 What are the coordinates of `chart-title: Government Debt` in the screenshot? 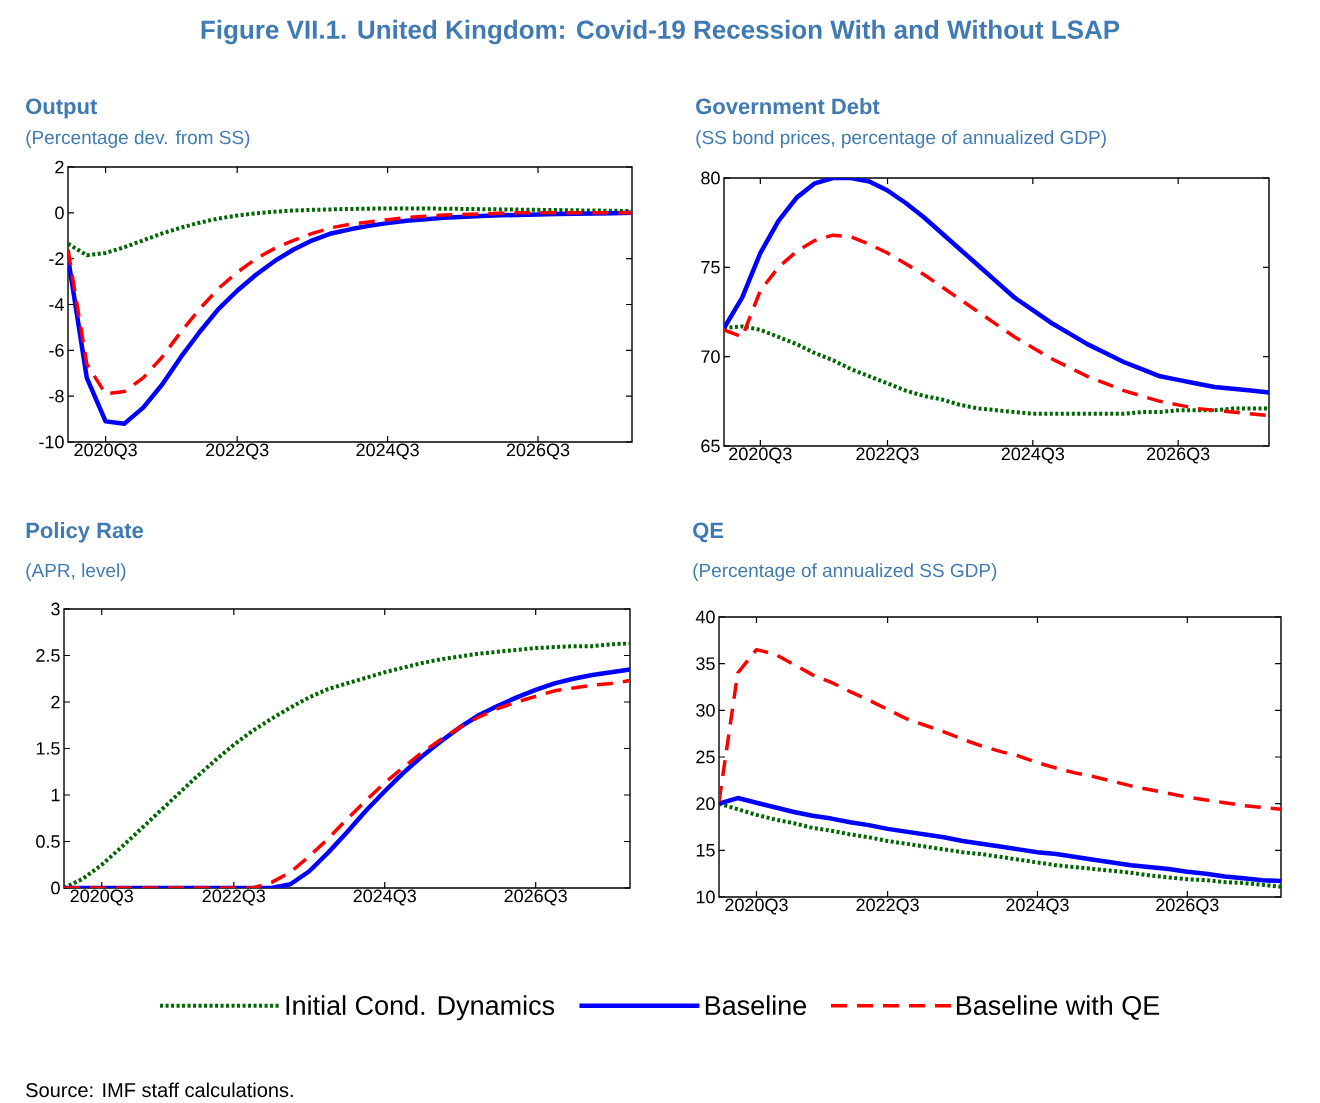 It's located at (788, 106).